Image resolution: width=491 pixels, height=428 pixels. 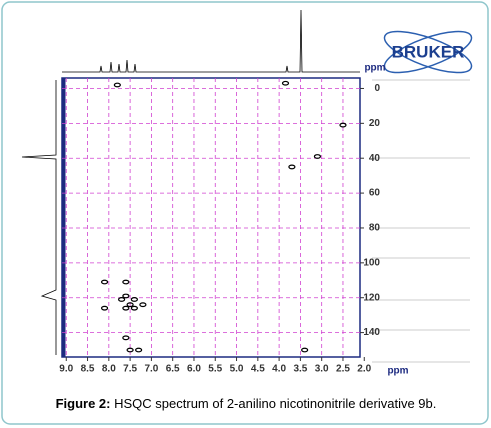 What do you see at coordinates (88, 369) in the screenshot?
I see `x-tick-label: 8.5` at bounding box center [88, 369].